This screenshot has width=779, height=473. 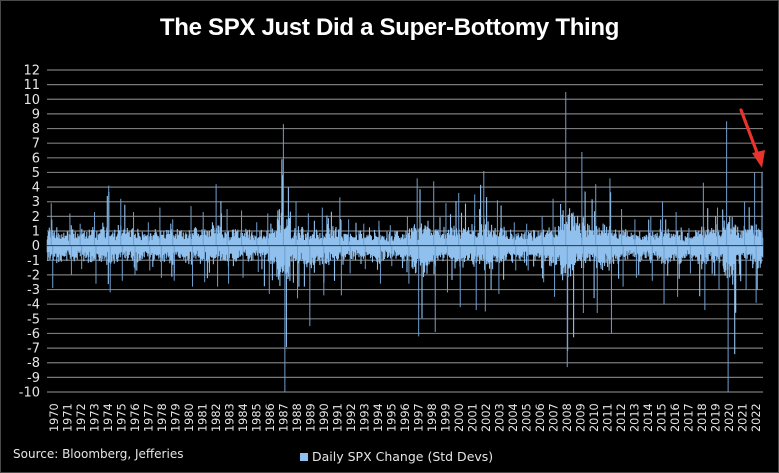 I want to click on y-tick-label: -8, so click(x=33, y=363).